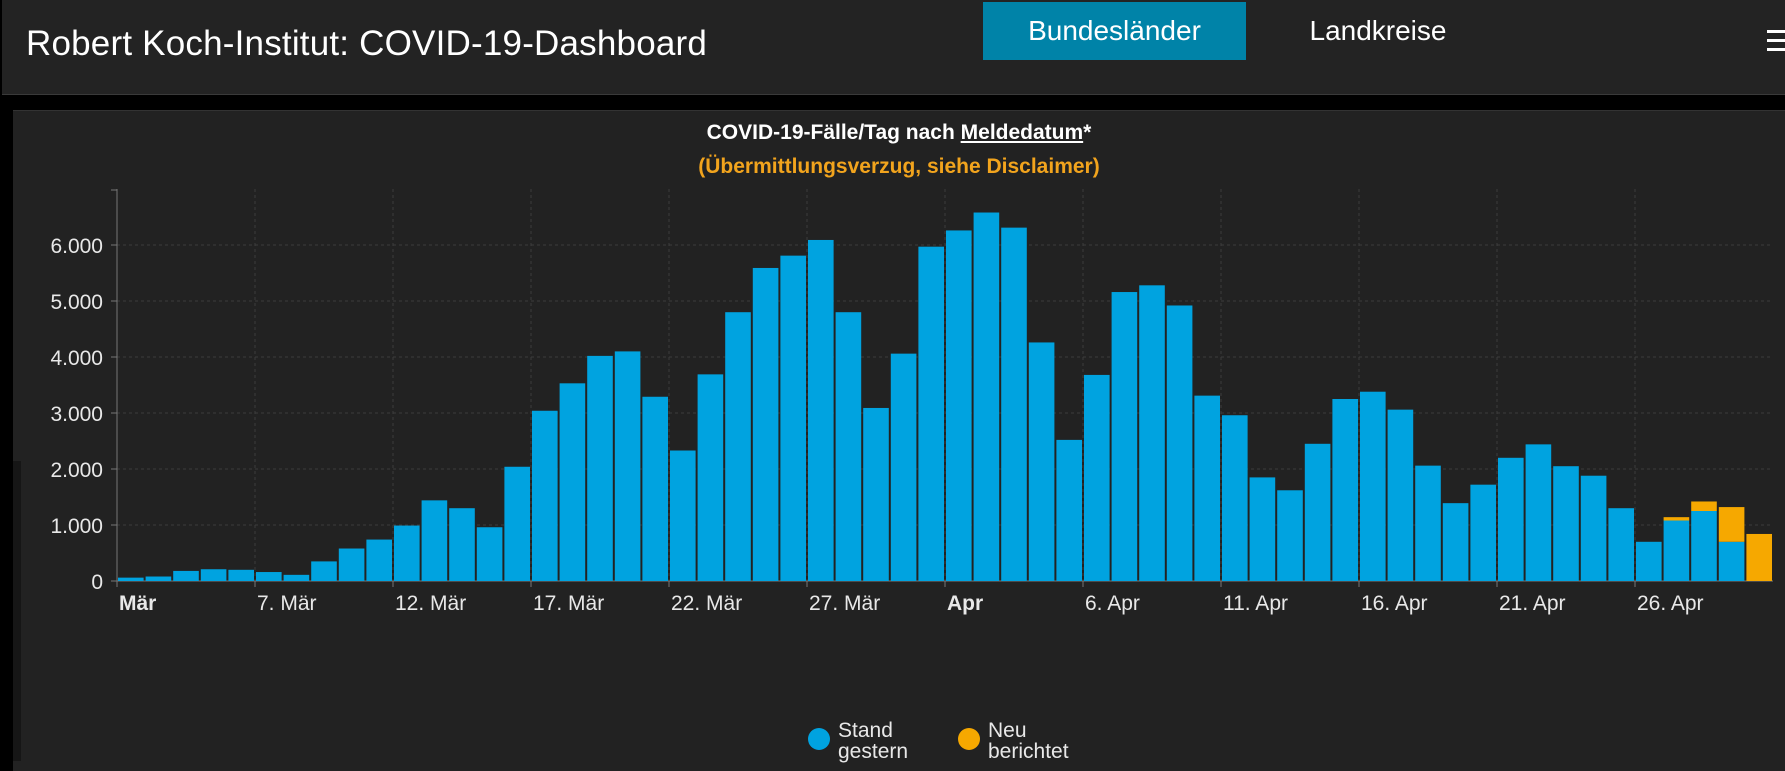  I want to click on legend-label-stand: Stand gestern, so click(908, 741).